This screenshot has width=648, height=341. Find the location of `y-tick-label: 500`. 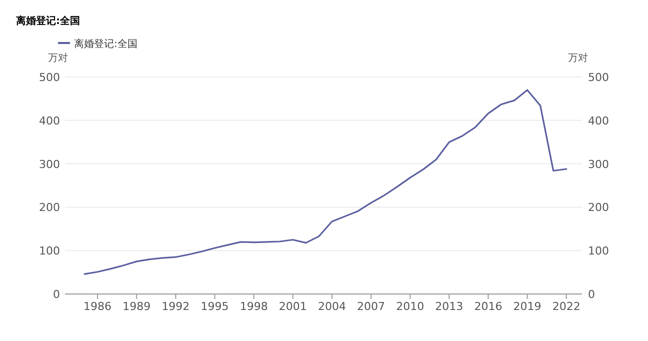

y-tick-label: 500 is located at coordinates (49, 77).